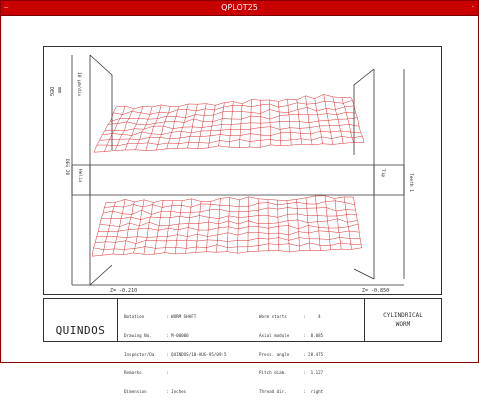 The height and width of the screenshot is (407, 479). I want to click on meta-row: Dimension: Inches, so click(175, 392).